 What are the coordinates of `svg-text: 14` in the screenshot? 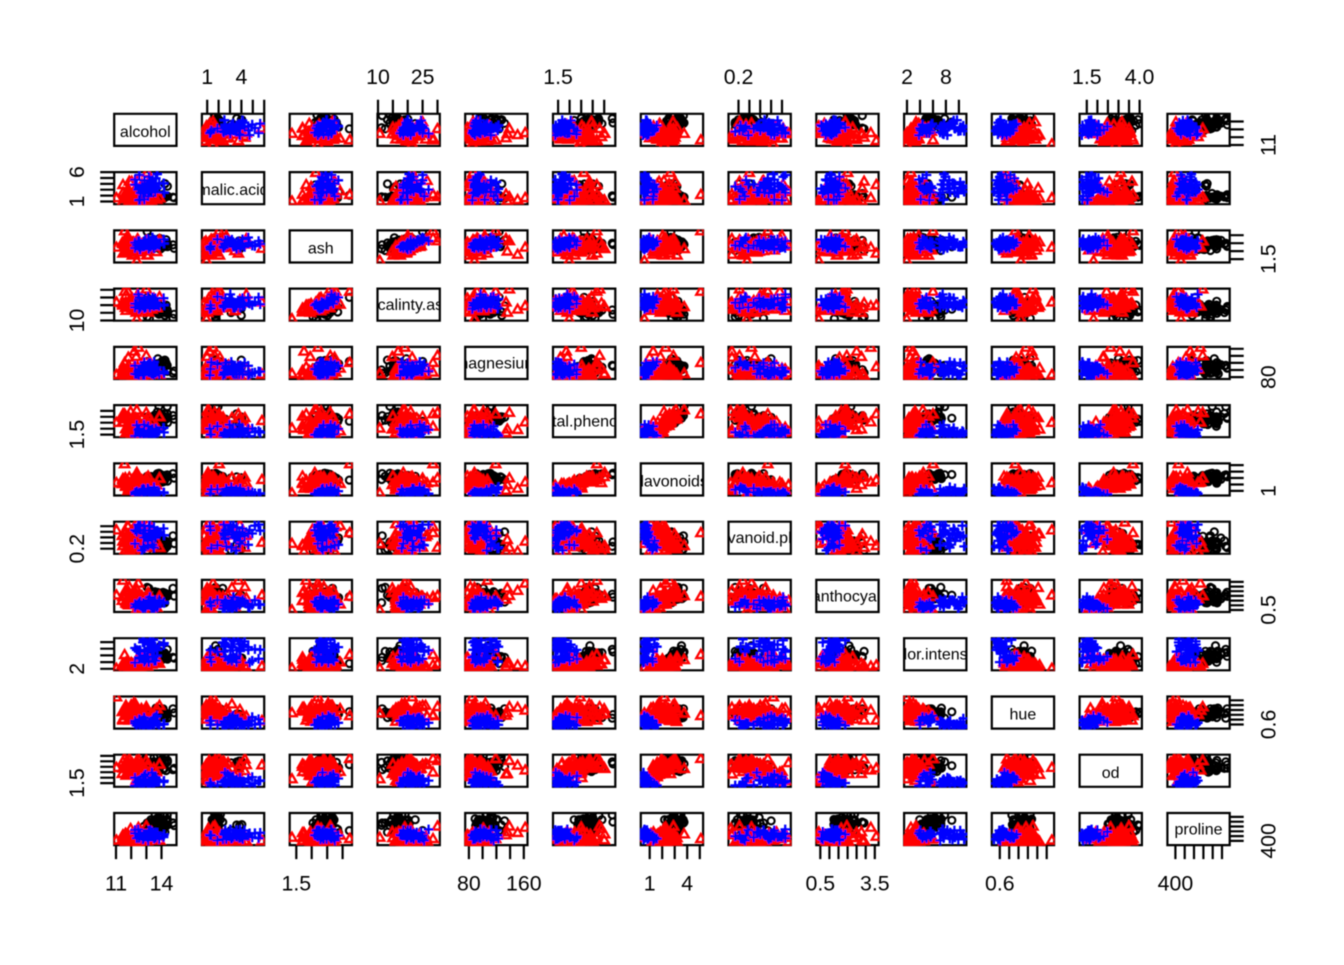 It's located at (162, 884).